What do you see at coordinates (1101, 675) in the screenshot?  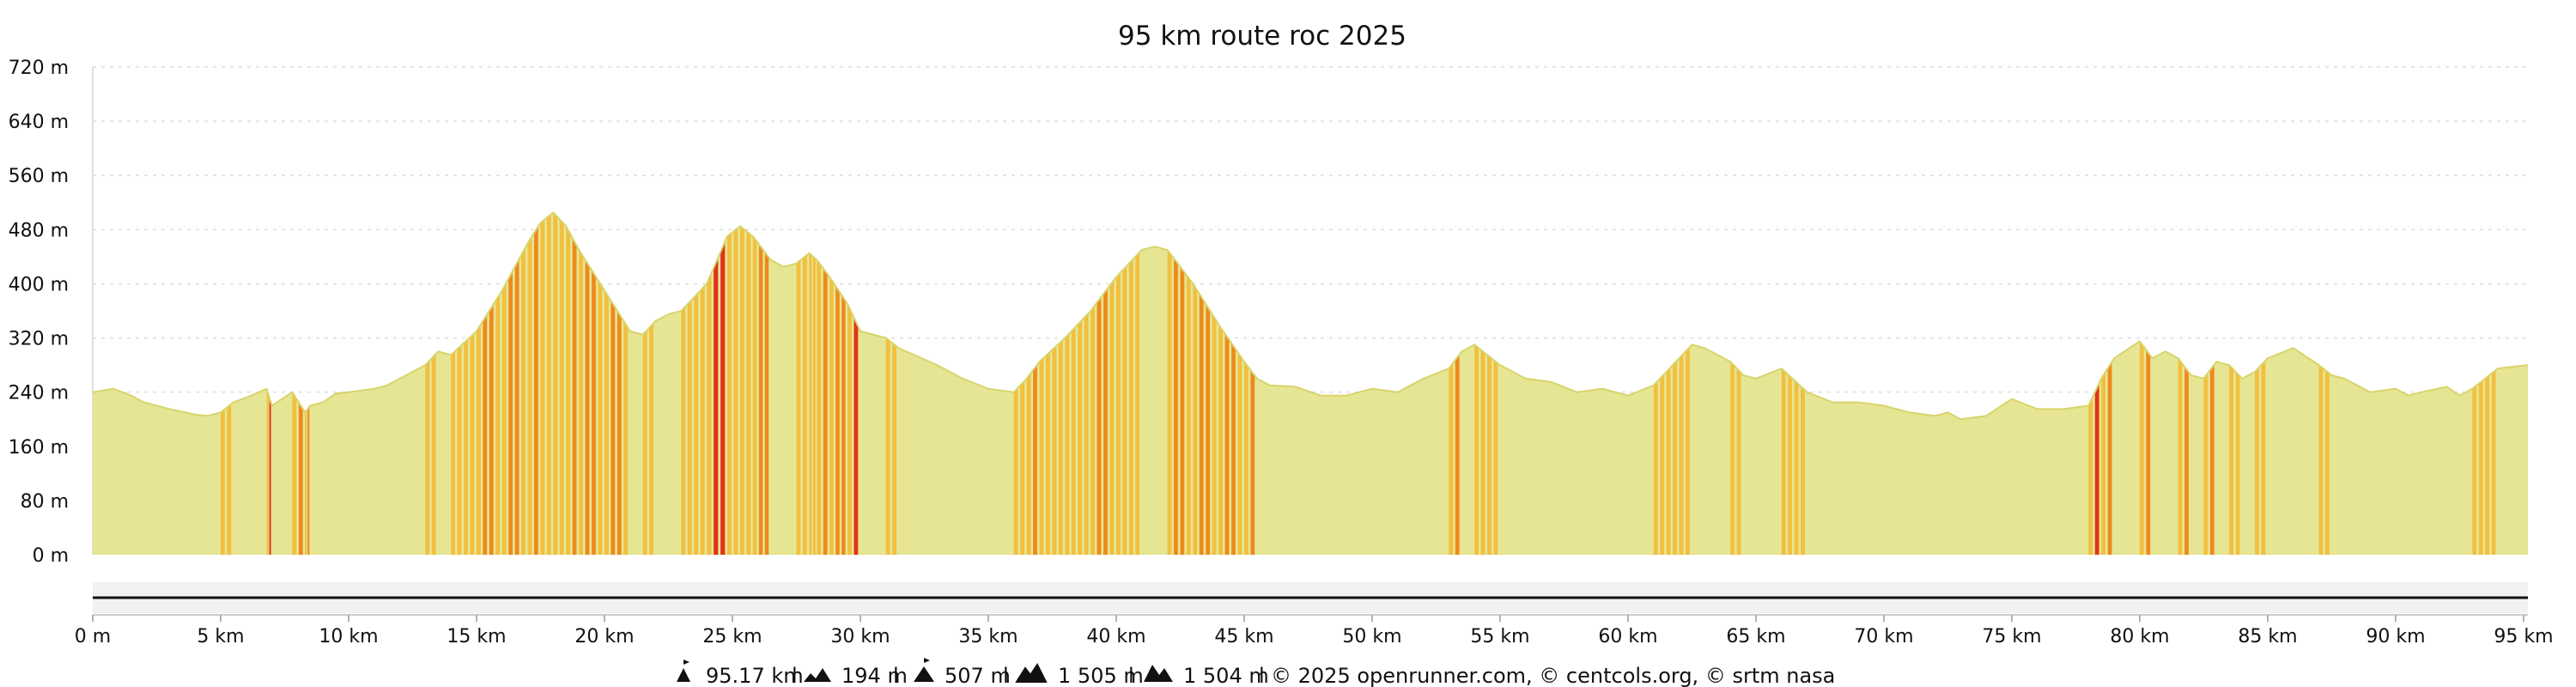 I see `footer-ascent: 1 505 m` at bounding box center [1101, 675].